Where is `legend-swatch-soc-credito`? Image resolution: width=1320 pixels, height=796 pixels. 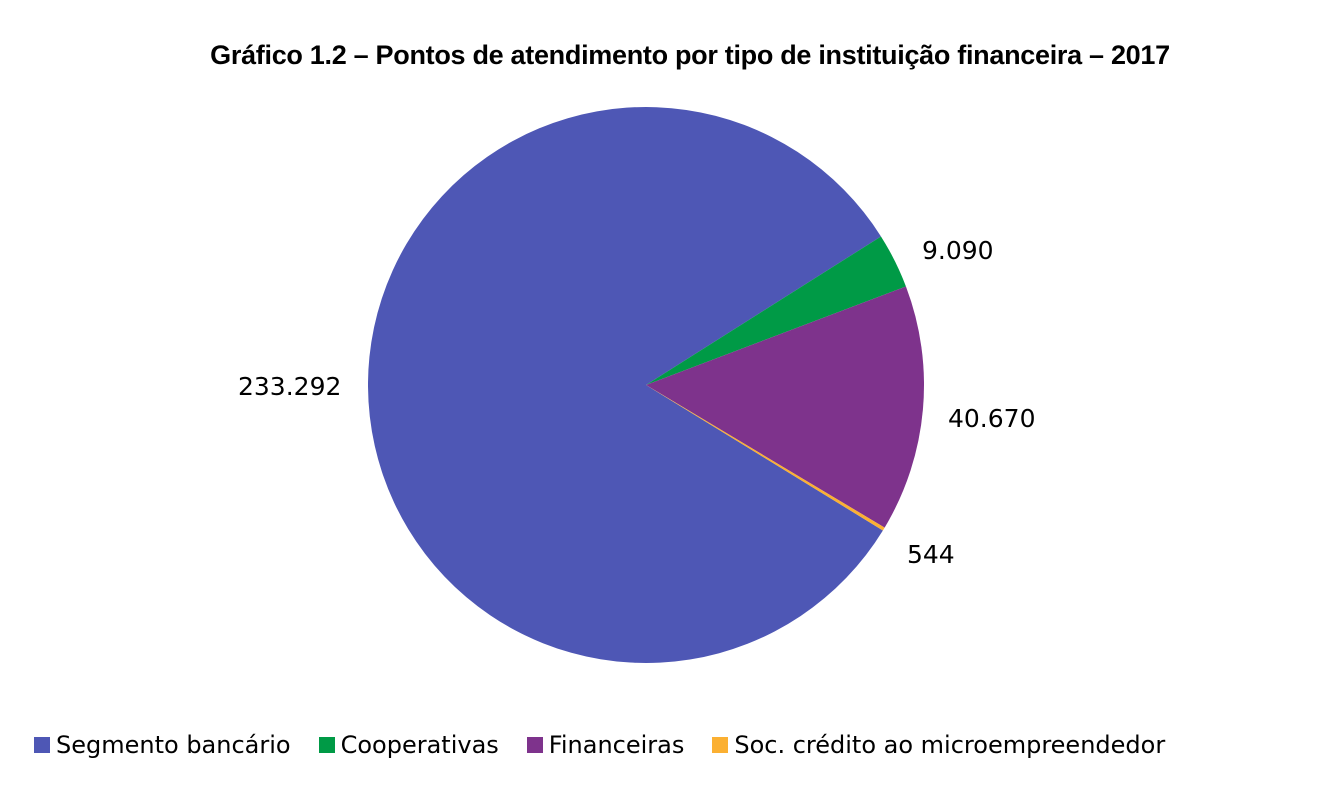 legend-swatch-soc-credito is located at coordinates (720, 745).